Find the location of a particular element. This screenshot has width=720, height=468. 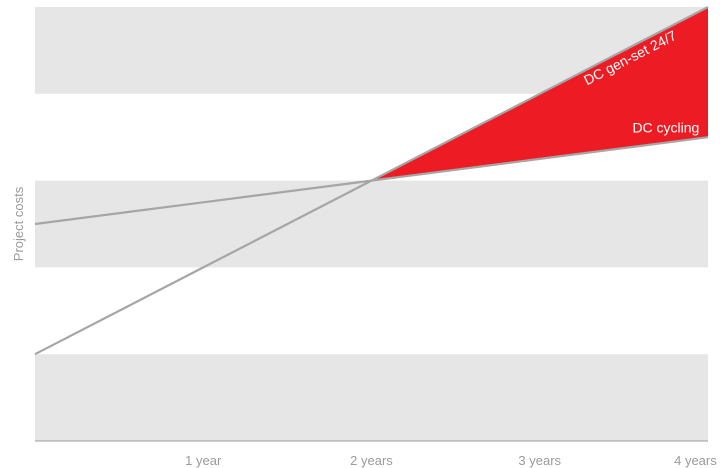

x-tick-label: 3 years is located at coordinates (539, 460).